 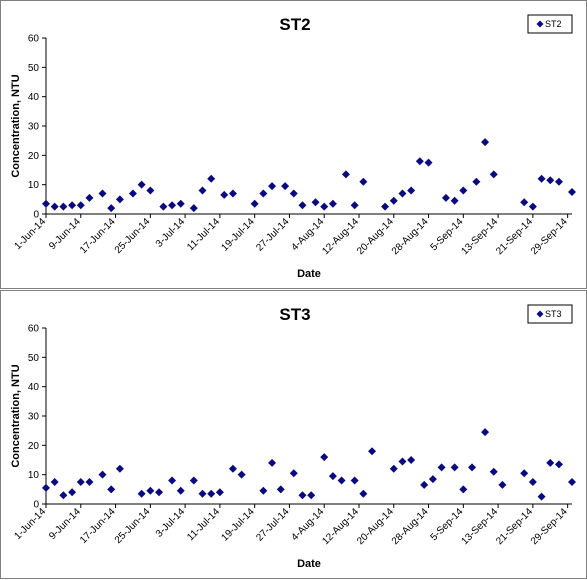 What do you see at coordinates (34, 156) in the screenshot?
I see `st2-y-tick-label: 20` at bounding box center [34, 156].